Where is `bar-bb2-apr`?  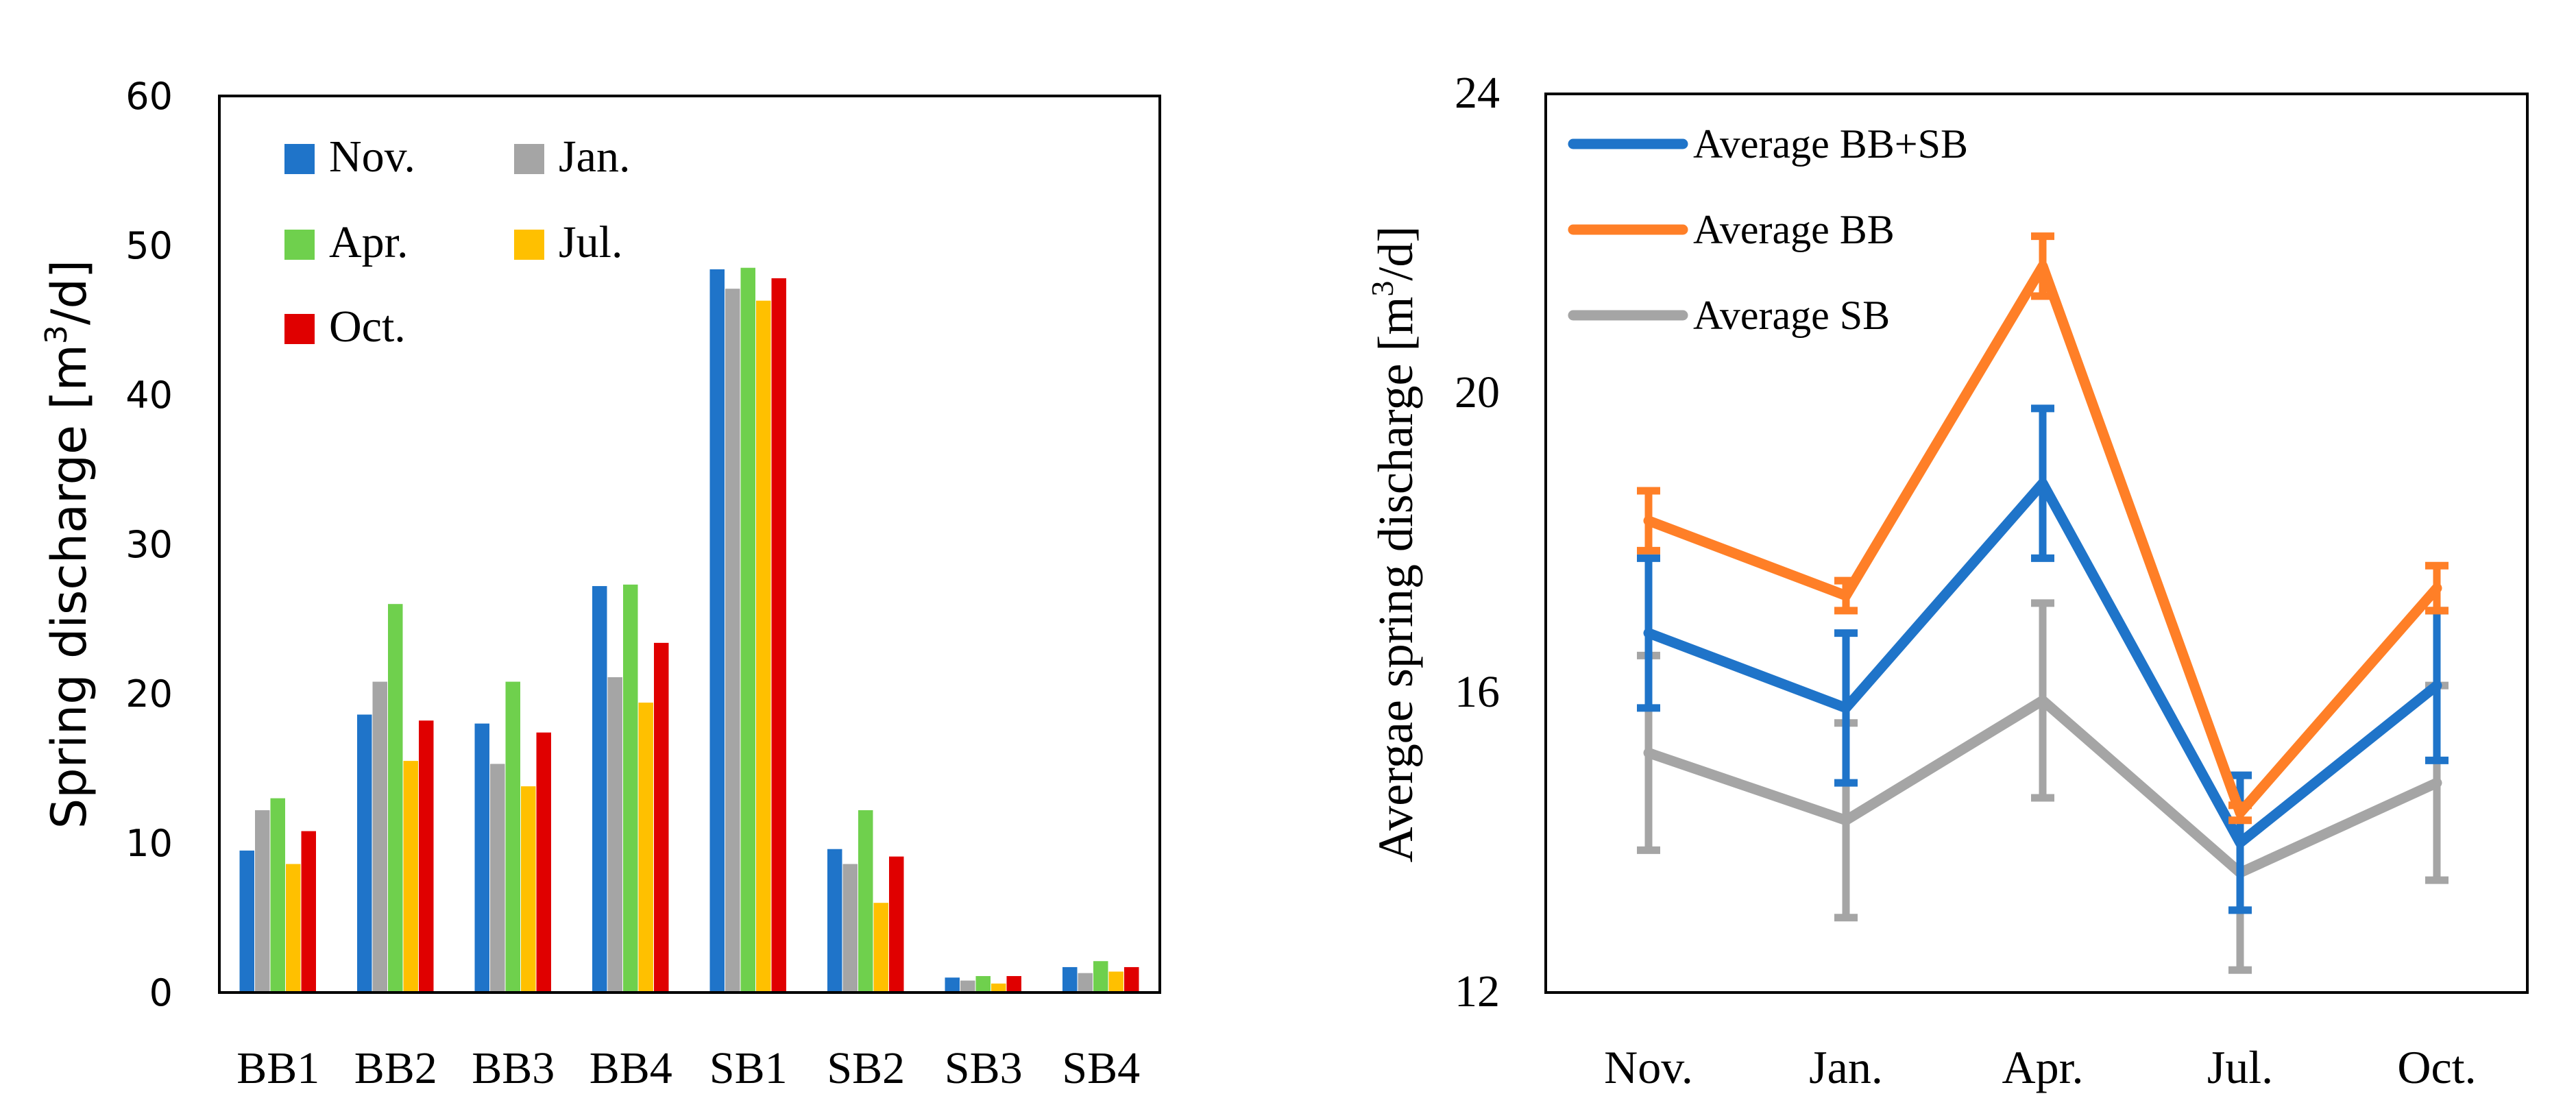 bar-bb2-apr is located at coordinates (395, 798).